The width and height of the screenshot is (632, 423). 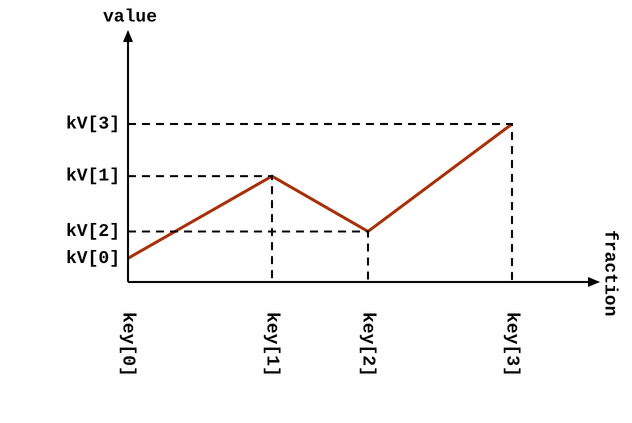 What do you see at coordinates (130, 18) in the screenshot?
I see `text: value` at bounding box center [130, 18].